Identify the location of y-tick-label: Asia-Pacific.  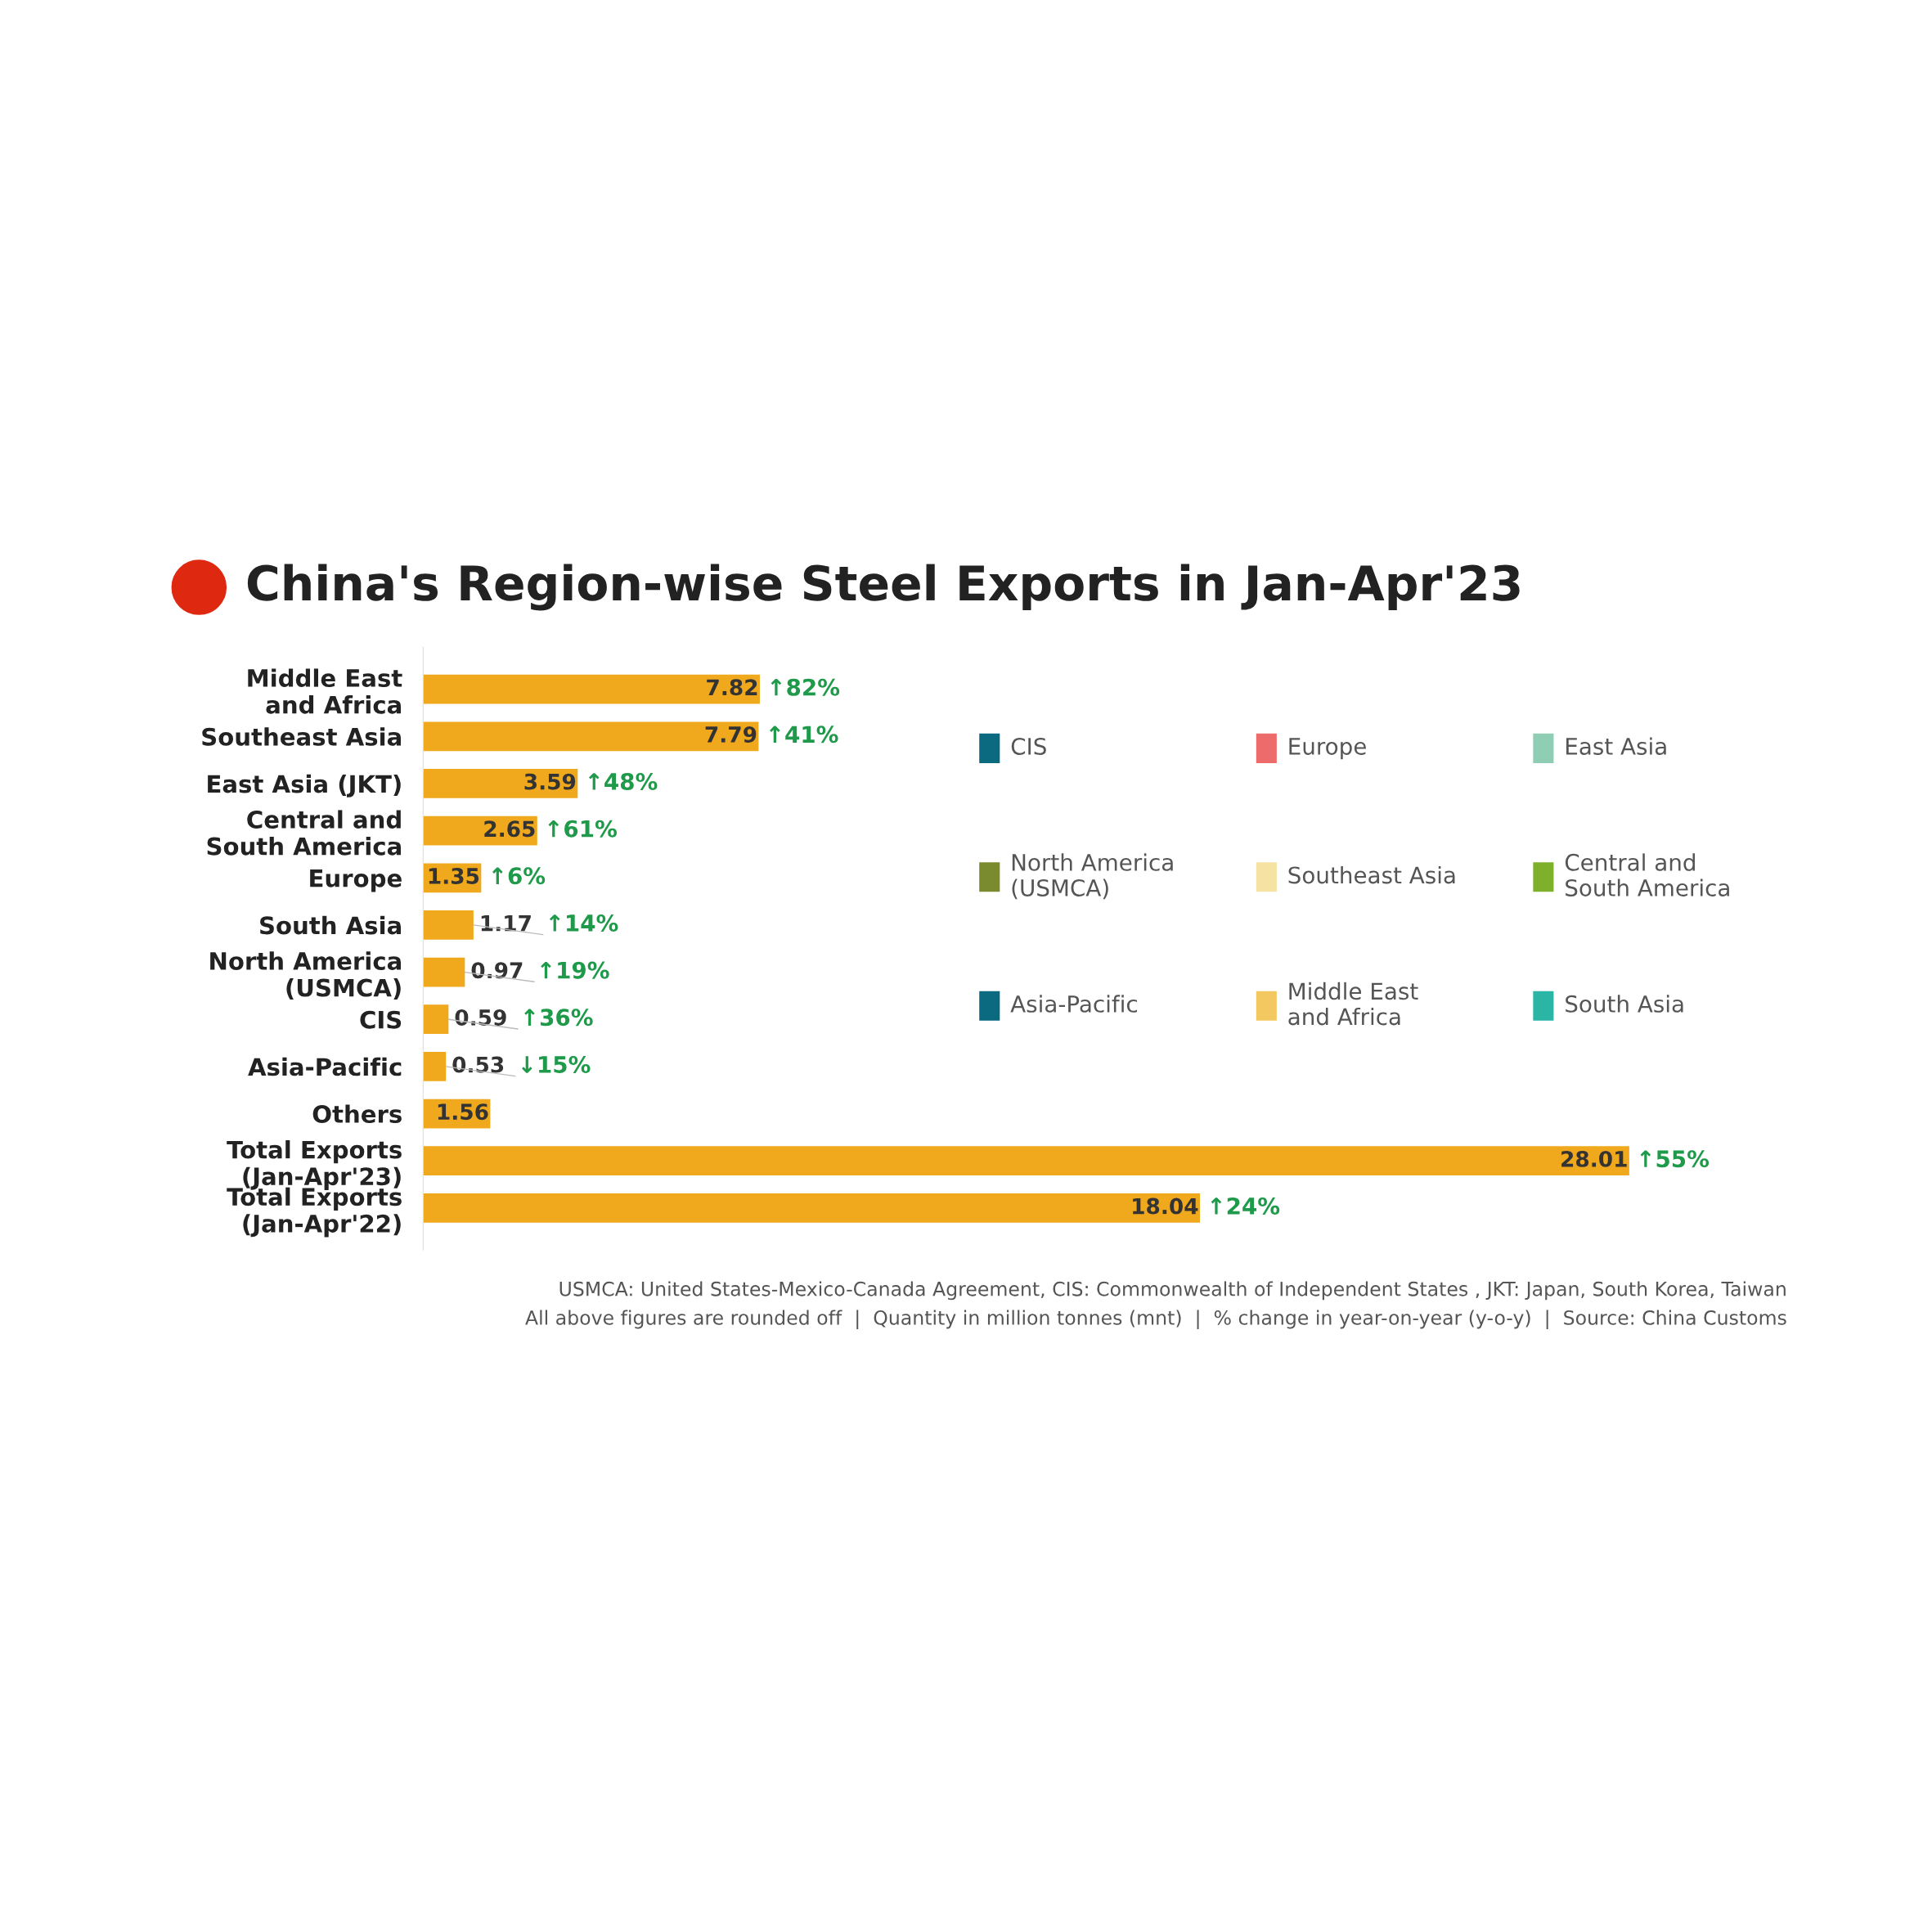
(325, 1067).